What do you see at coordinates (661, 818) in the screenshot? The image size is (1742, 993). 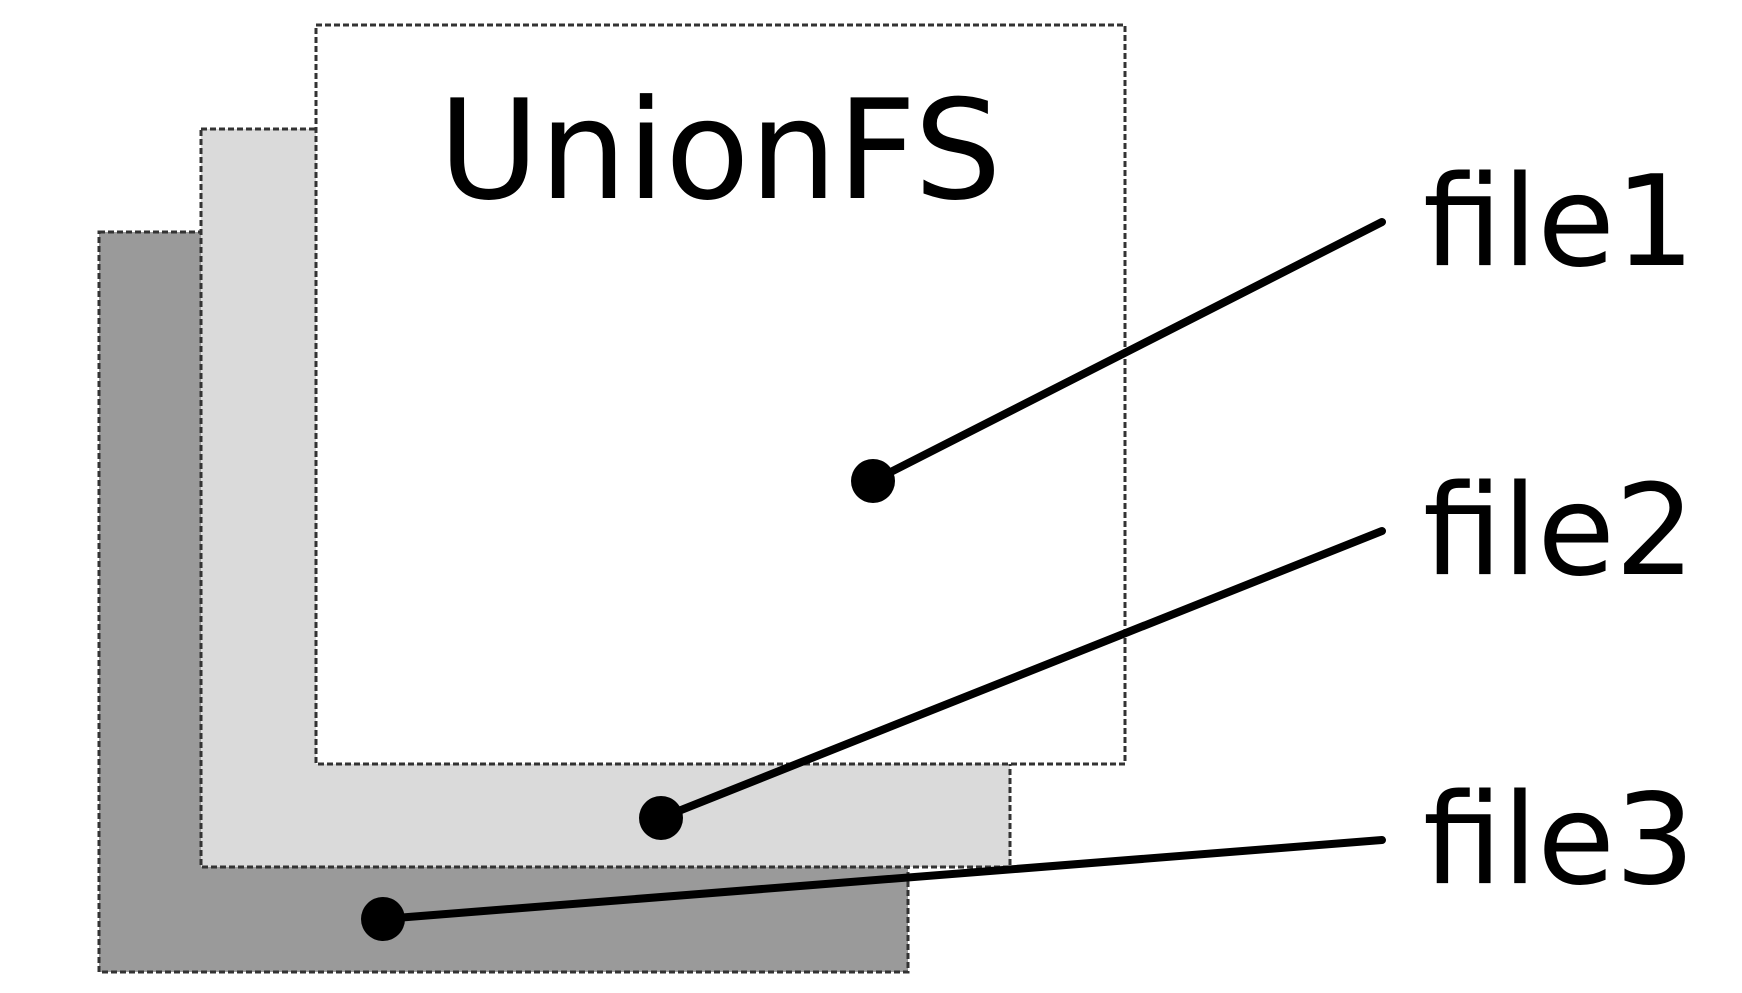 I see `file2-point` at bounding box center [661, 818].